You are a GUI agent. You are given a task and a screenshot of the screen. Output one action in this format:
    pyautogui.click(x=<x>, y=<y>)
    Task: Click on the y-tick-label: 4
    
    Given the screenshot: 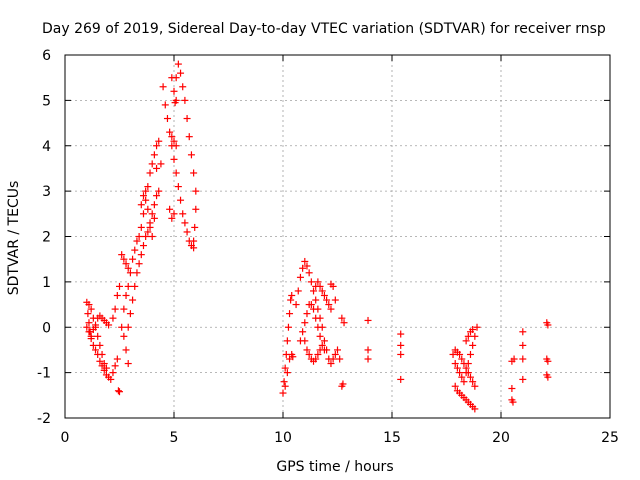 What is the action you would take?
    pyautogui.click(x=46, y=147)
    